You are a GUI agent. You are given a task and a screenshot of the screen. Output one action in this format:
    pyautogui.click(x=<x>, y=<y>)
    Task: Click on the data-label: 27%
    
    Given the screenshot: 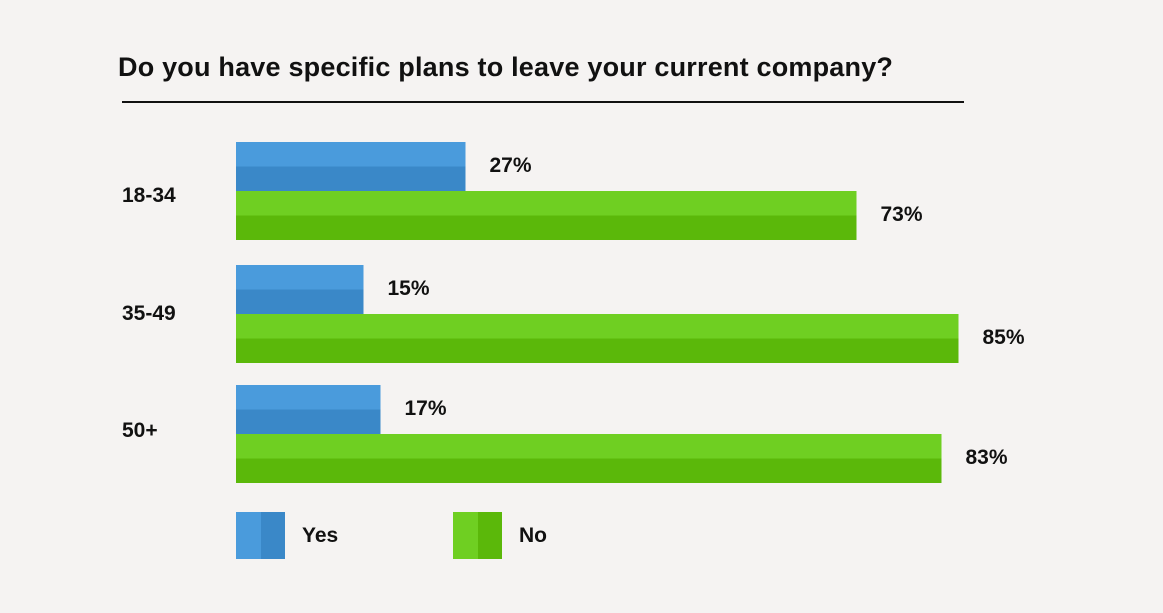 What is the action you would take?
    pyautogui.click(x=511, y=165)
    